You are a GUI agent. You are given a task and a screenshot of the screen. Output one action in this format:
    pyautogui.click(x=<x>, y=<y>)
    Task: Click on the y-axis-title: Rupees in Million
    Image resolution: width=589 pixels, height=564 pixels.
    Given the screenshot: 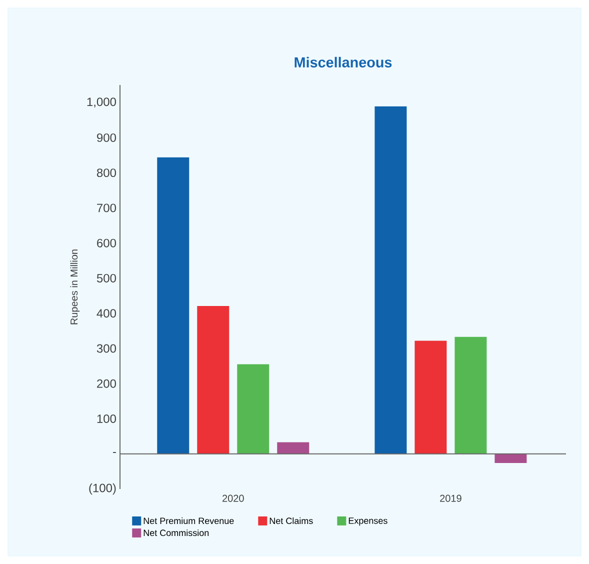 What is the action you would take?
    pyautogui.click(x=75, y=287)
    